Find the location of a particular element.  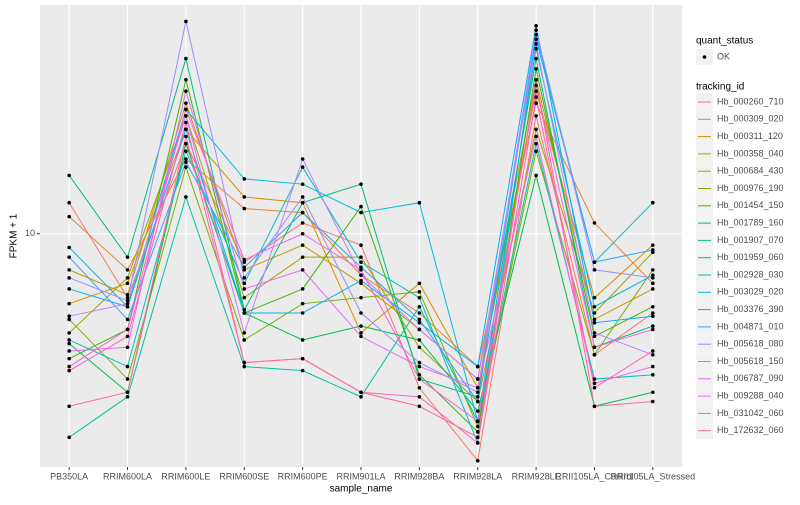

legend-label: Hb_003029_020 is located at coordinates (750, 292).